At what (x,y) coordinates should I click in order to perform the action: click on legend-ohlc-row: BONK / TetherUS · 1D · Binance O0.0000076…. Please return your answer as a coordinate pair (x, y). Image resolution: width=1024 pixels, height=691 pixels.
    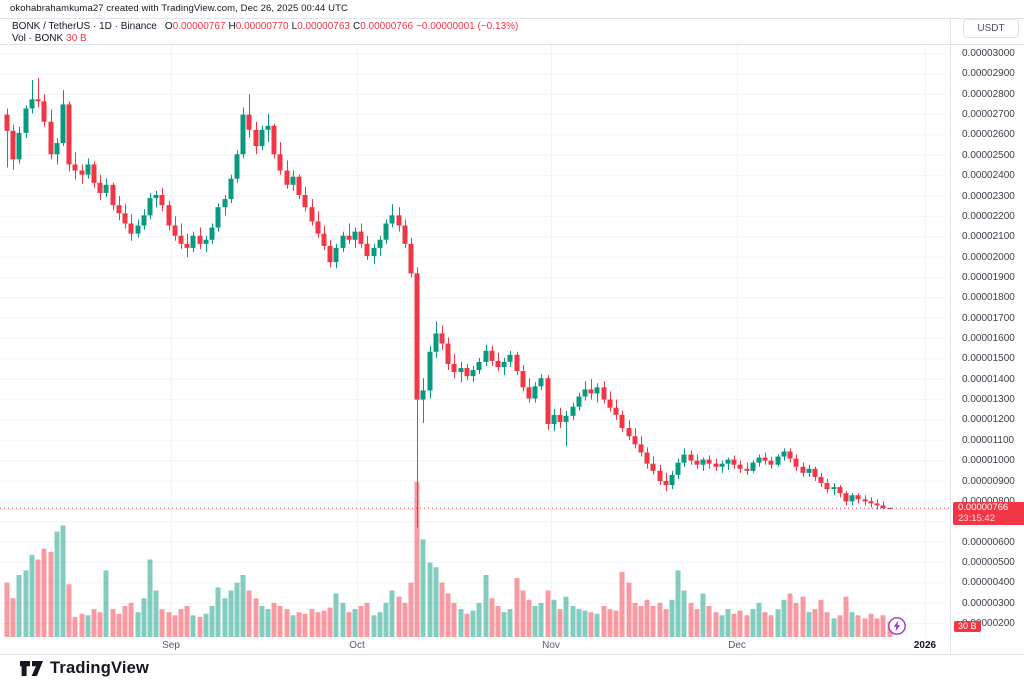
    Looking at the image, I should click on (266, 27).